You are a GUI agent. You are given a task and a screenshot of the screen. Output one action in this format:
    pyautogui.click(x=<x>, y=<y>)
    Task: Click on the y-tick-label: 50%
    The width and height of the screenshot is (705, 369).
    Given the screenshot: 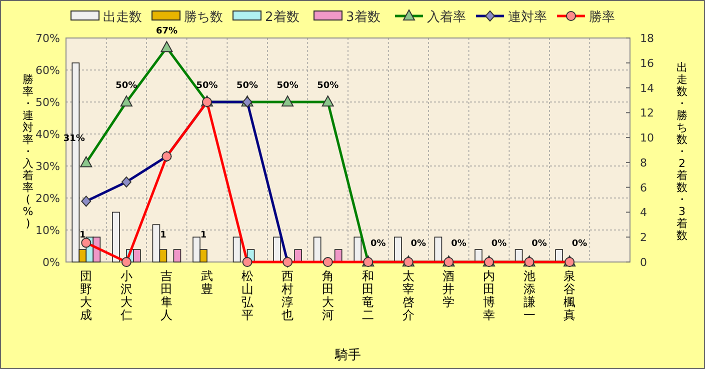 What is the action you would take?
    pyautogui.click(x=48, y=102)
    